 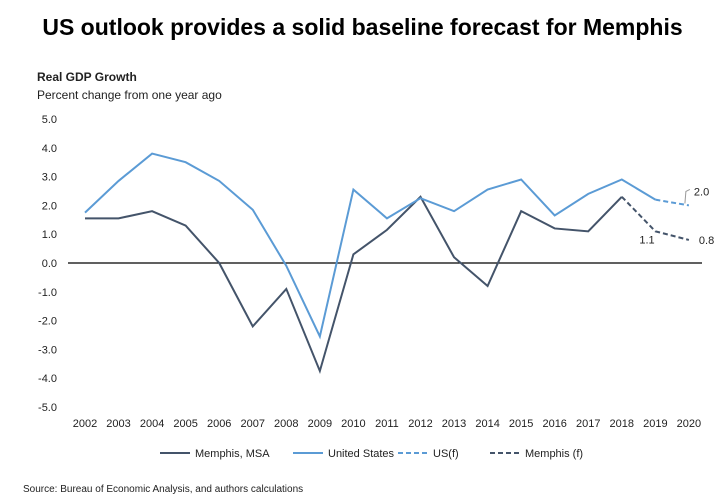 I want to click on y-tick-label: -4.0, so click(x=47, y=379).